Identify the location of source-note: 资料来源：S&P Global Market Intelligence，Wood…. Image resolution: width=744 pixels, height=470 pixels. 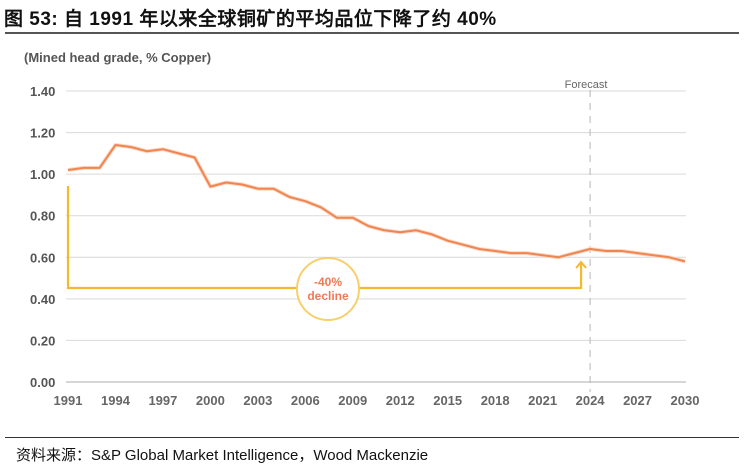
(222, 455).